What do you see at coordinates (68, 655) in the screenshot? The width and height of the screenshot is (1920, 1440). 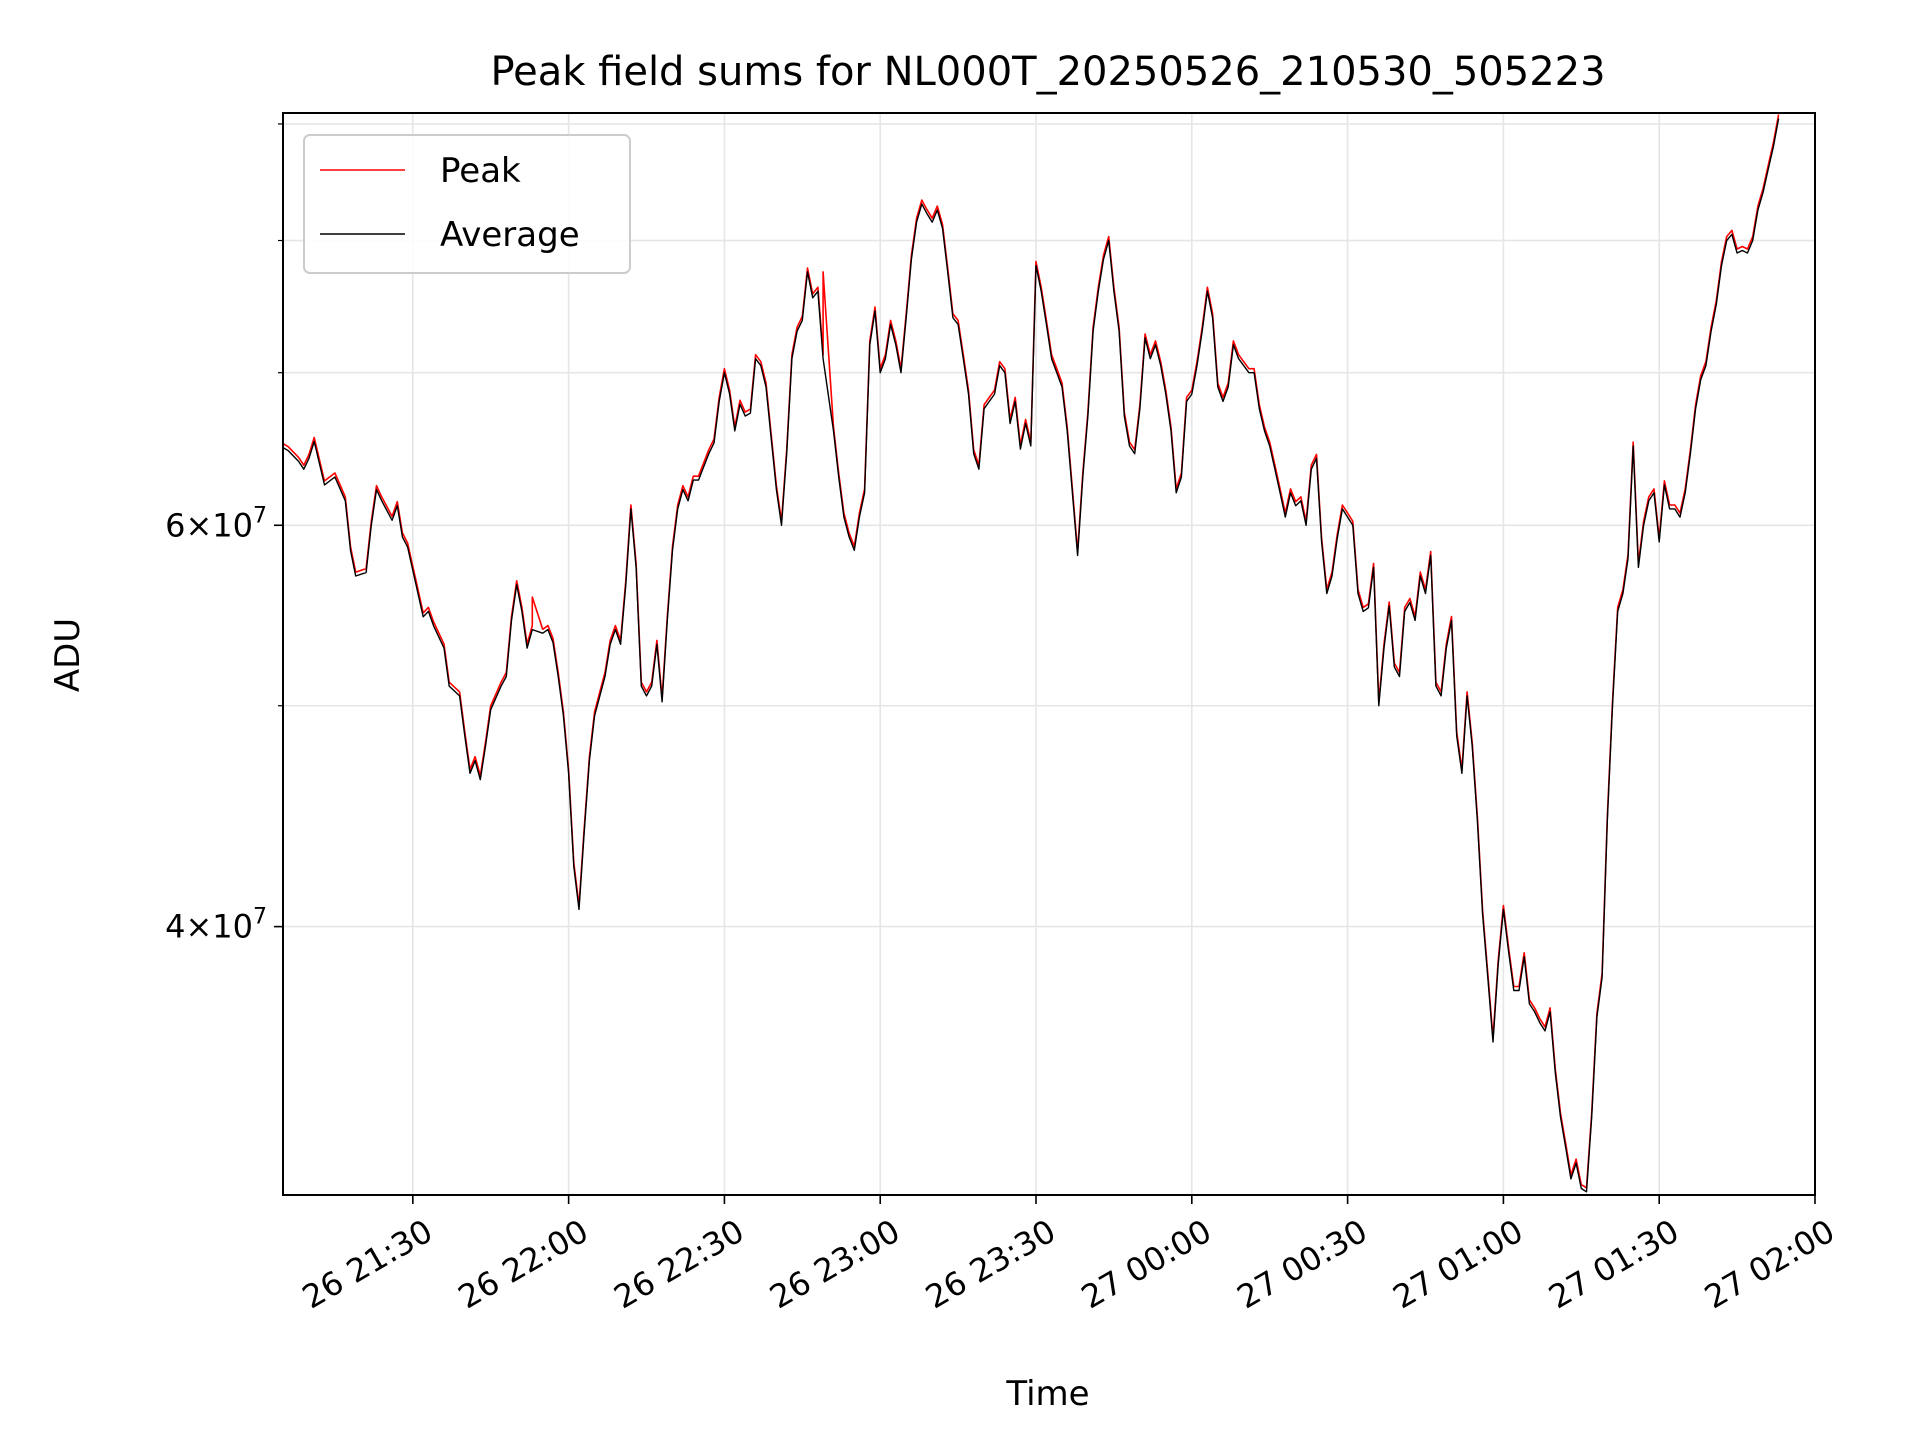 I see `y-axis-label: ADU` at bounding box center [68, 655].